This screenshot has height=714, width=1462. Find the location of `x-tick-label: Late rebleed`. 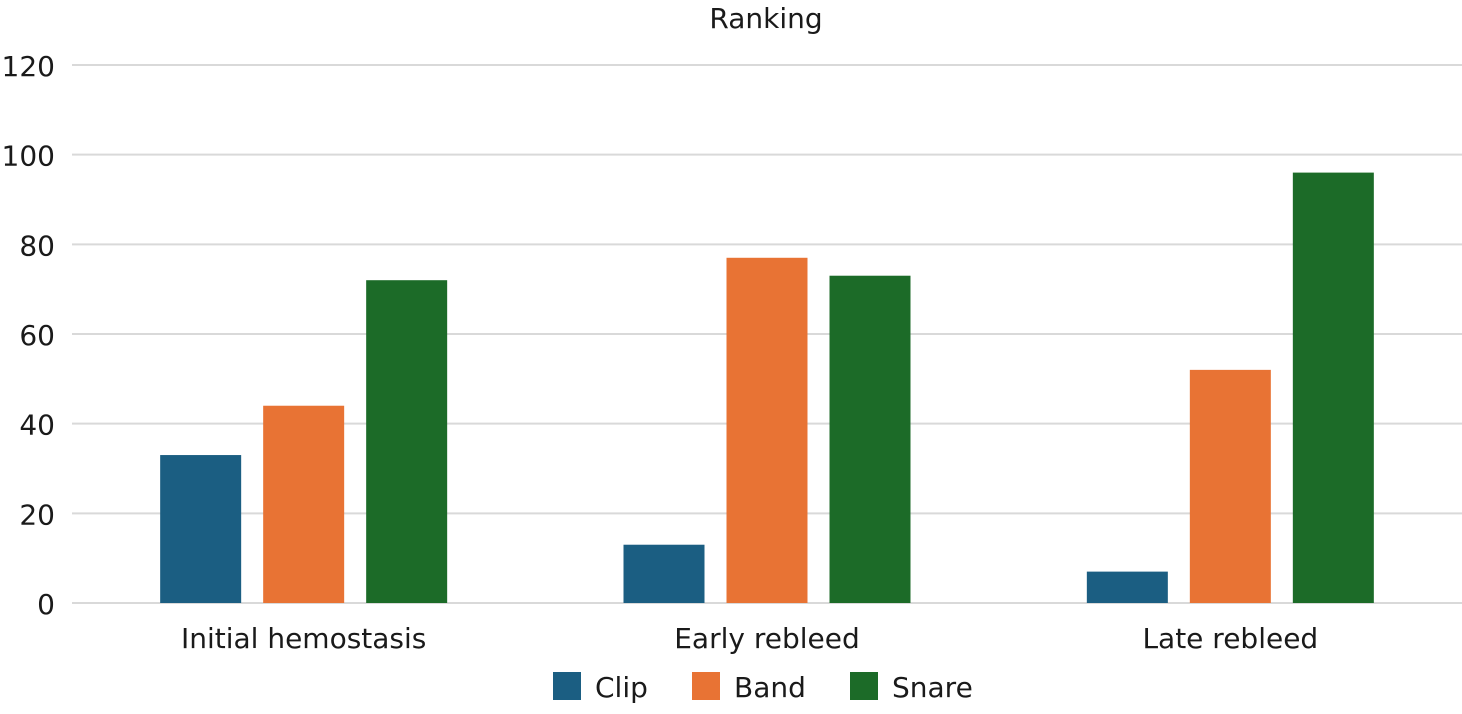

x-tick-label: Late rebleed is located at coordinates (1230, 638).